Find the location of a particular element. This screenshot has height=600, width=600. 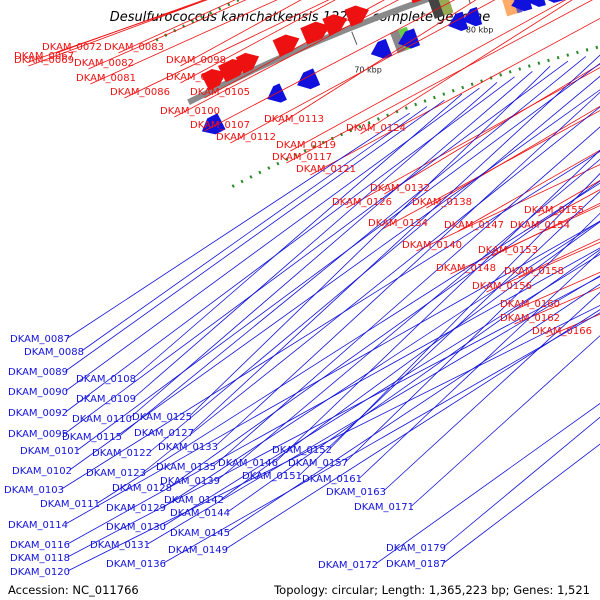

reverse-gene-label: DKAM_0103 is located at coordinates (34, 490).